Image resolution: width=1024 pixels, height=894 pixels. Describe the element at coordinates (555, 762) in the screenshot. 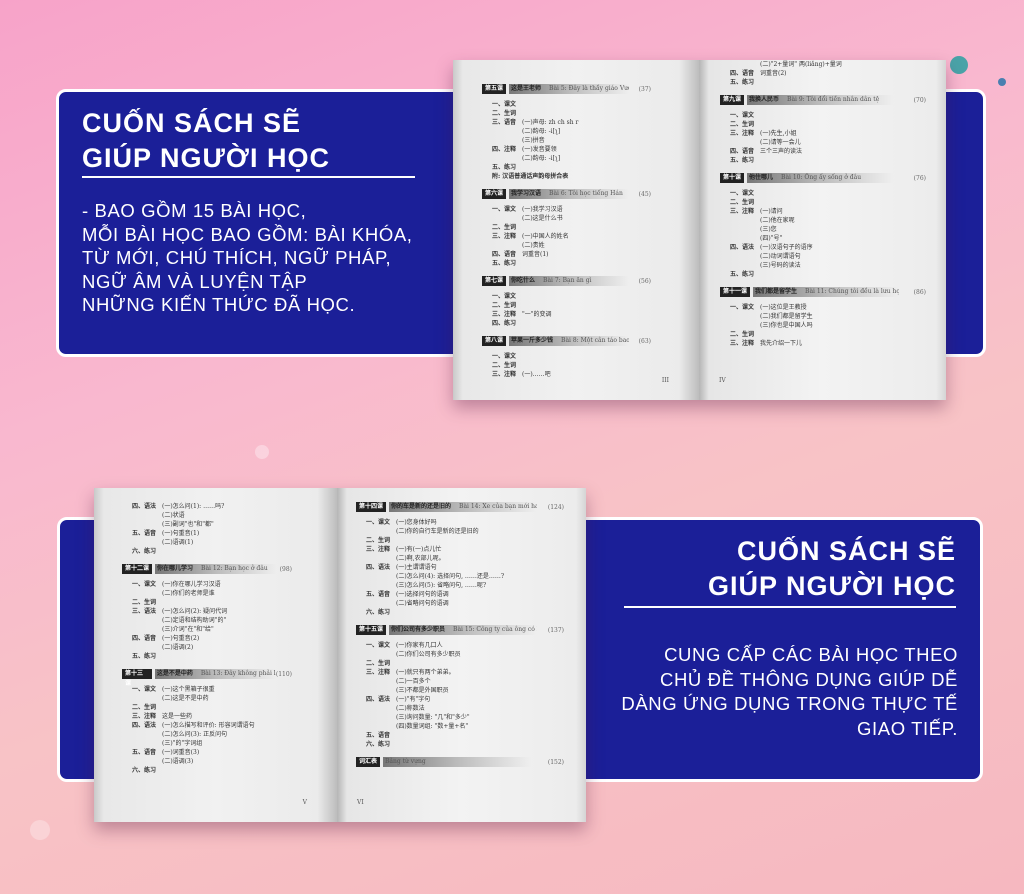

I see `lesson-page-number: (152)` at that location.